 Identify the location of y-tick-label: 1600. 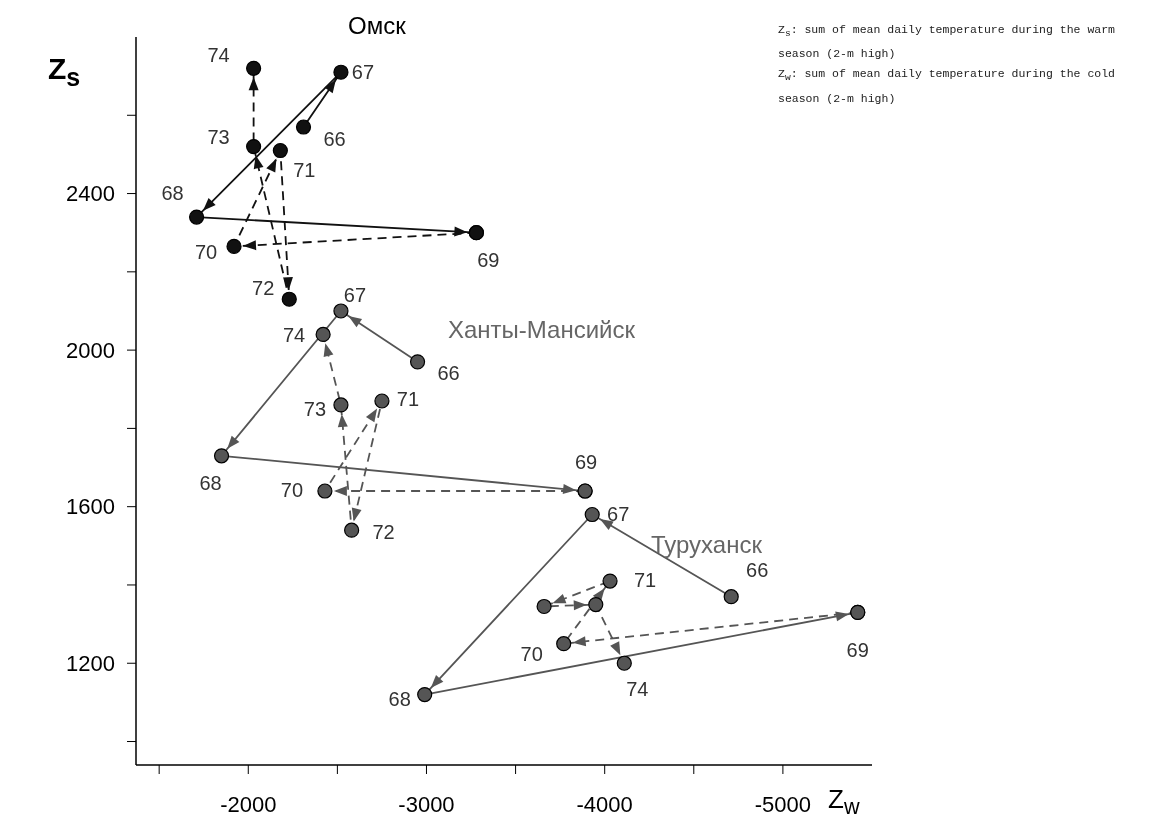
(90, 507).